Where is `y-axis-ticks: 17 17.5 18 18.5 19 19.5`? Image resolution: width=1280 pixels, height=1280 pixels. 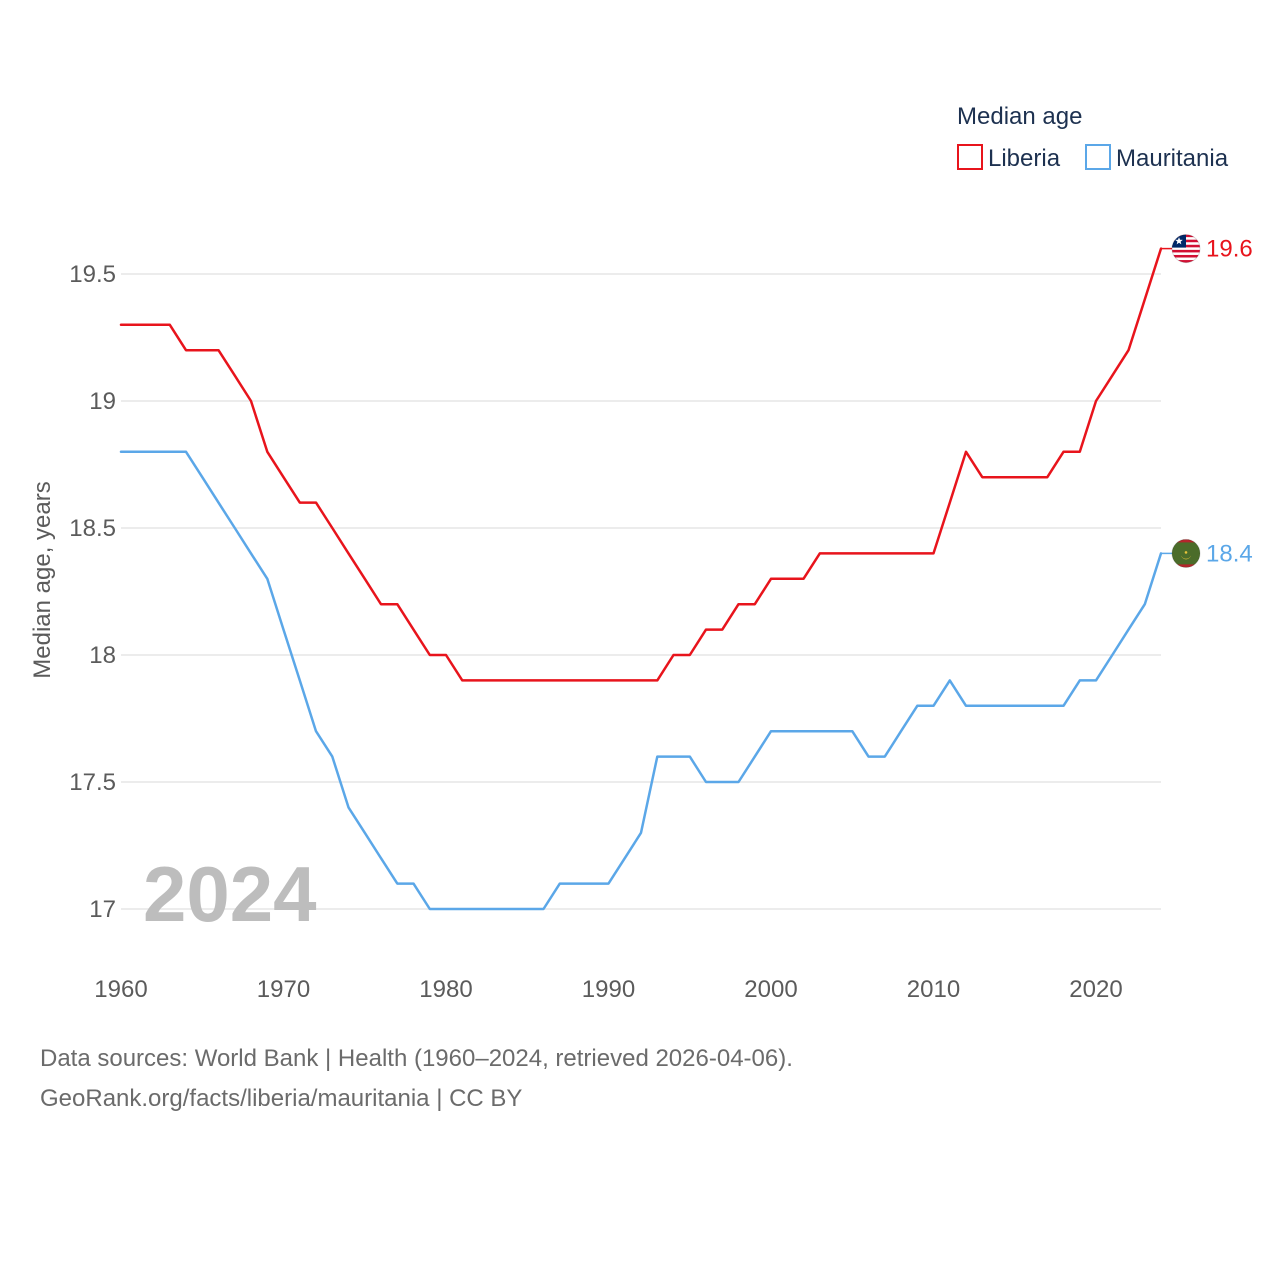
y-axis-ticks: 17 17.5 18 18.5 19 19.5 is located at coordinates (92, 592).